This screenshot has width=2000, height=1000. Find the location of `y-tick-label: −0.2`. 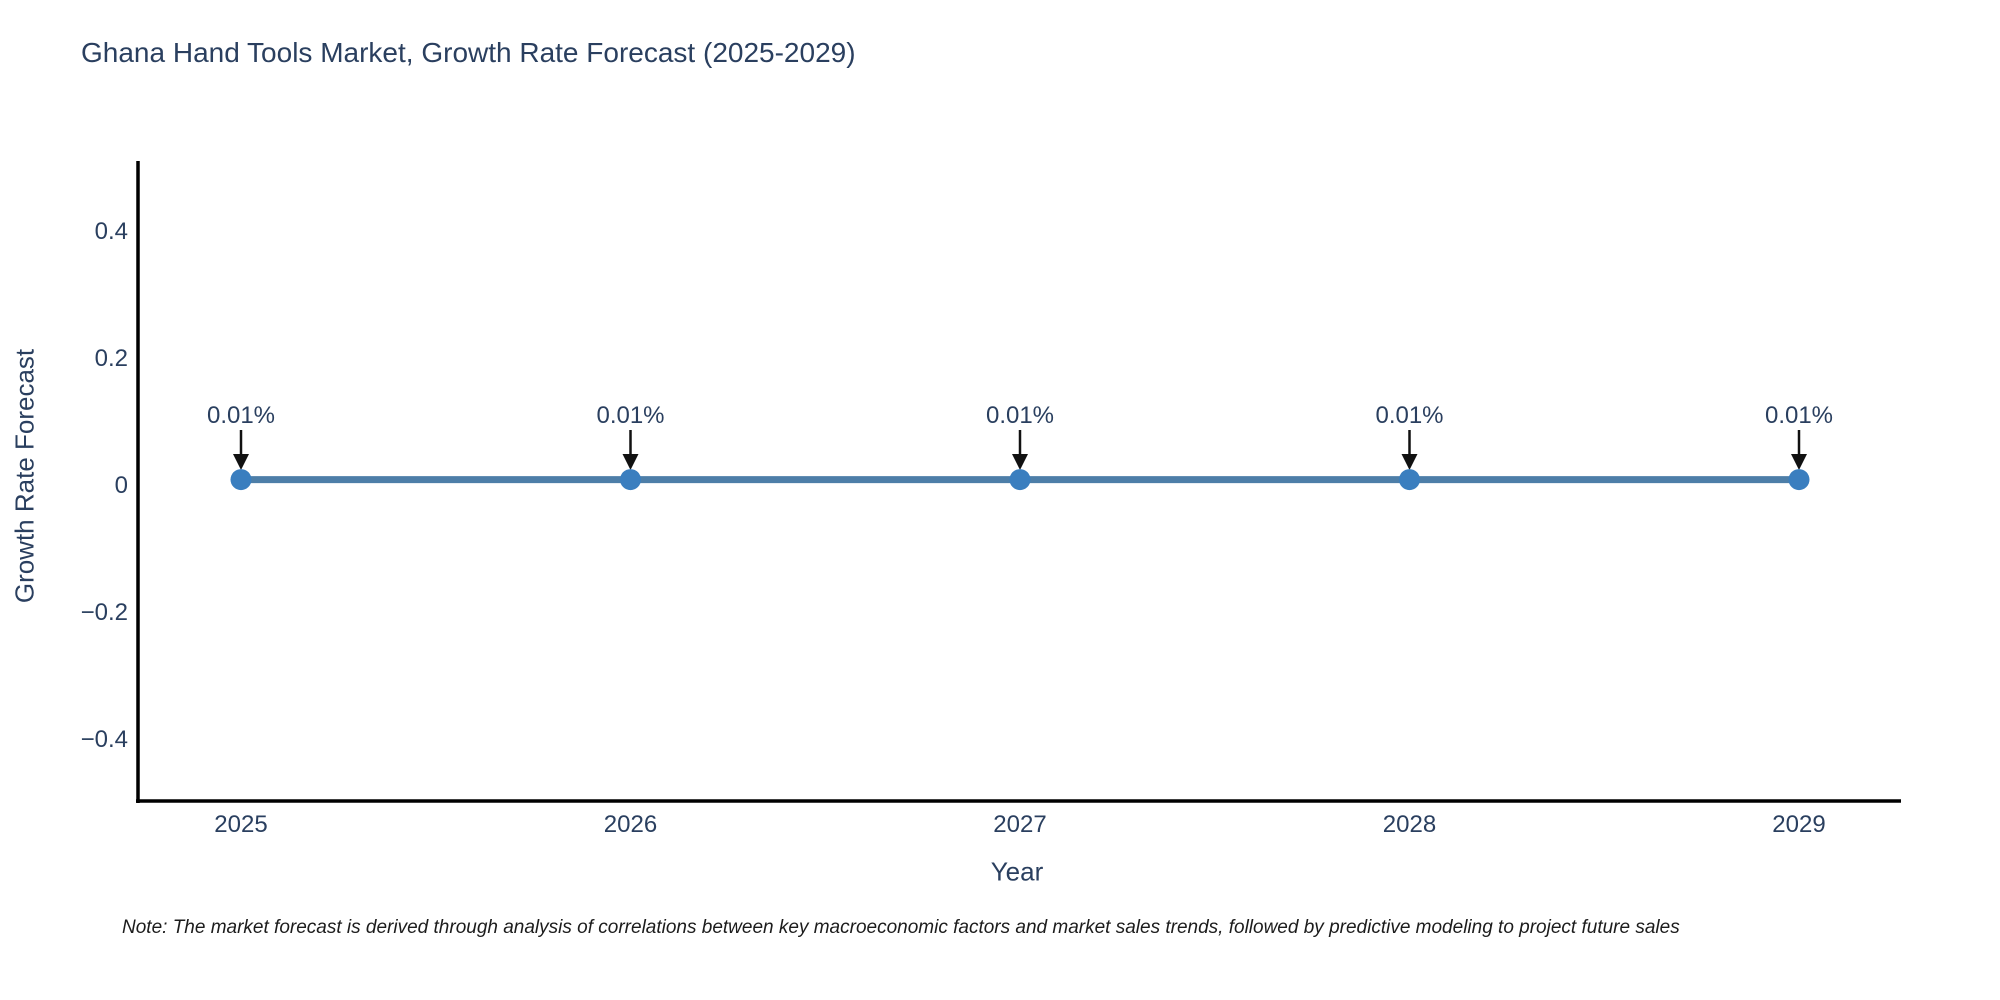

y-tick-label: −0.2 is located at coordinates (104, 612).